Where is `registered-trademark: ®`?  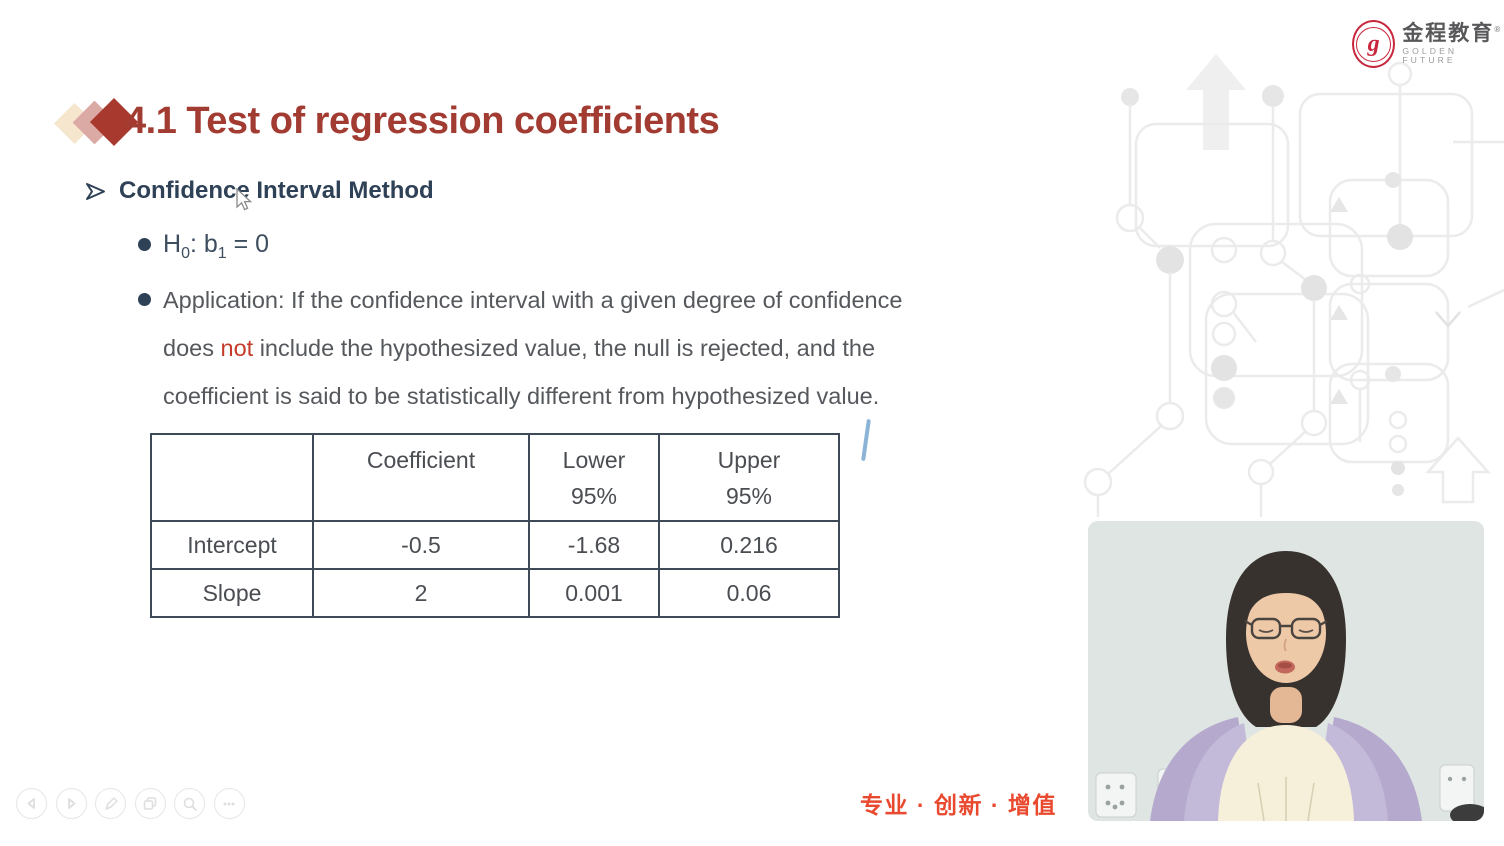 registered-trademark: ® is located at coordinates (1498, 30).